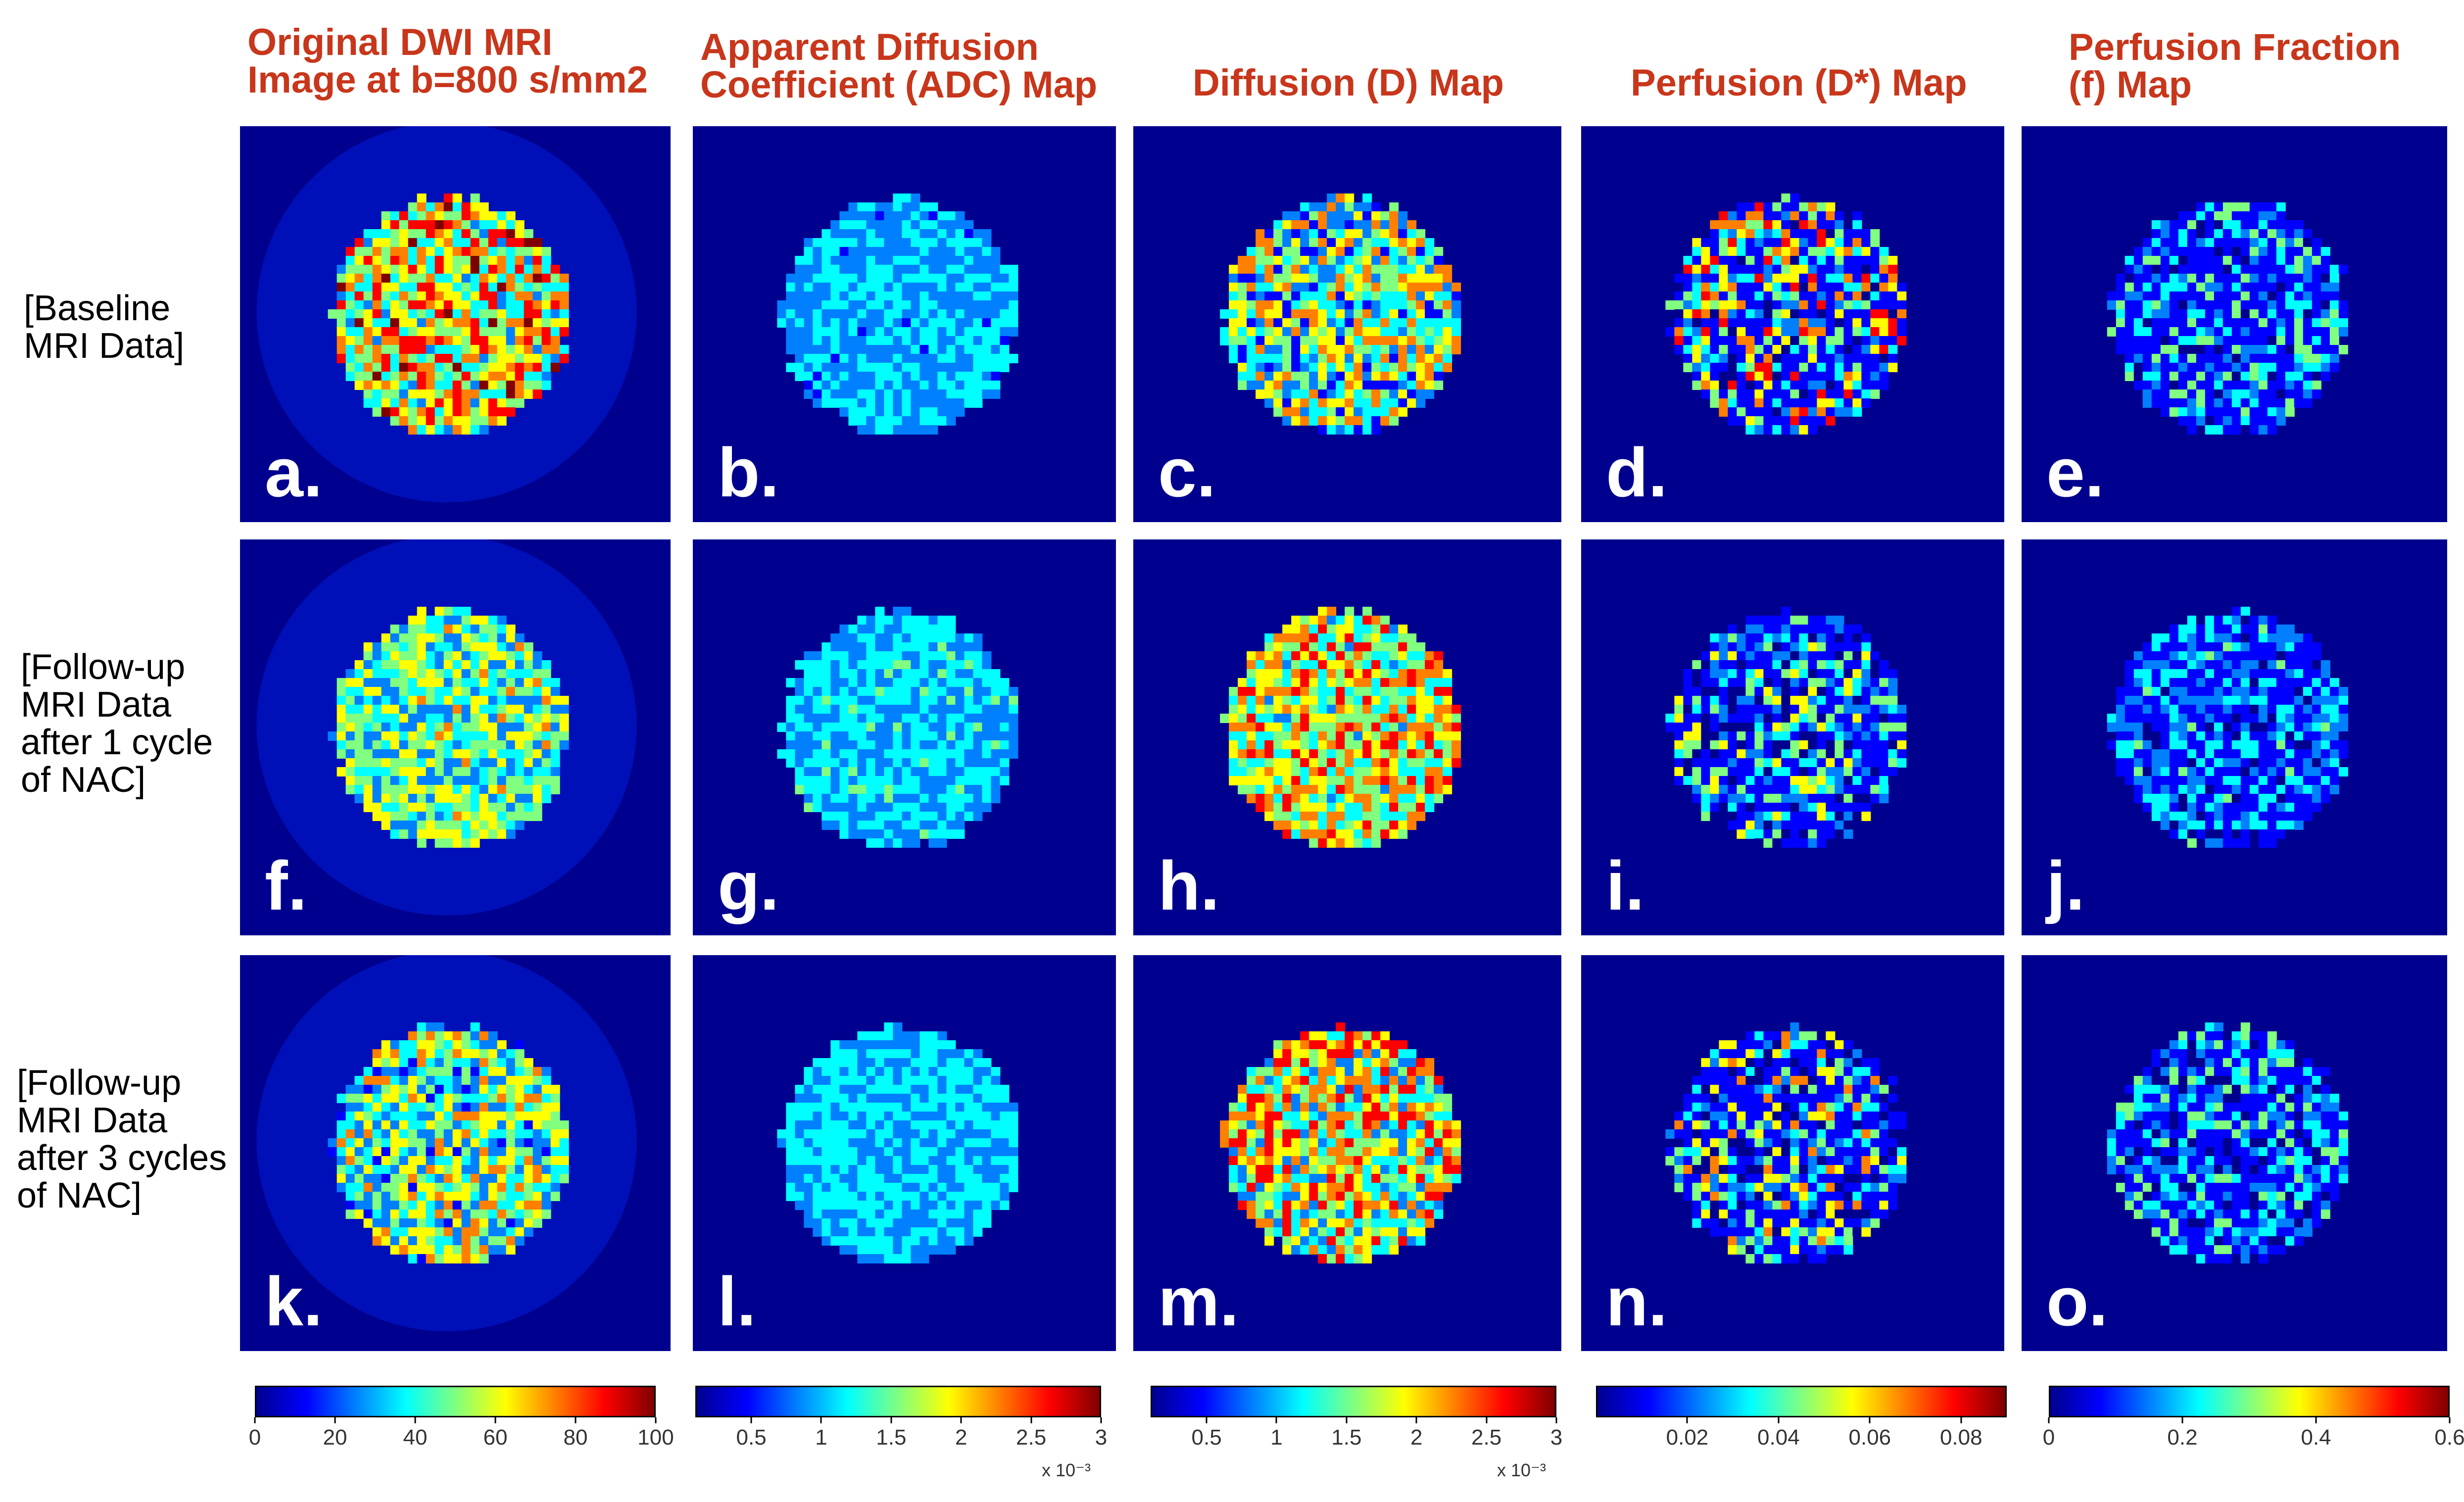 The height and width of the screenshot is (1502, 2464). Describe the element at coordinates (2077, 1301) in the screenshot. I see `panel-letter: o.` at that location.